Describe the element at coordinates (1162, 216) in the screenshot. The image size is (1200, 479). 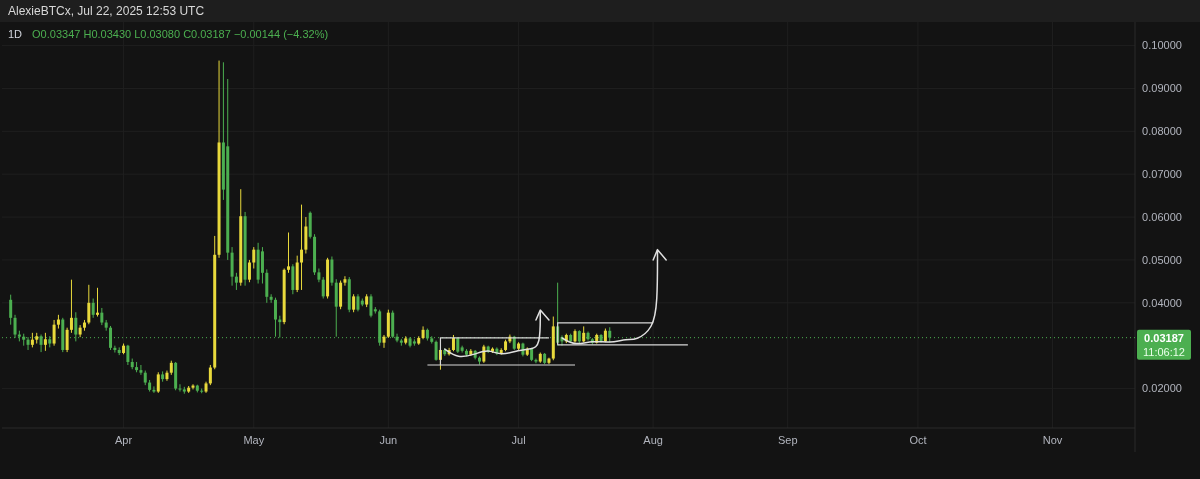
I see `y-tick-label: 0.06000` at that location.